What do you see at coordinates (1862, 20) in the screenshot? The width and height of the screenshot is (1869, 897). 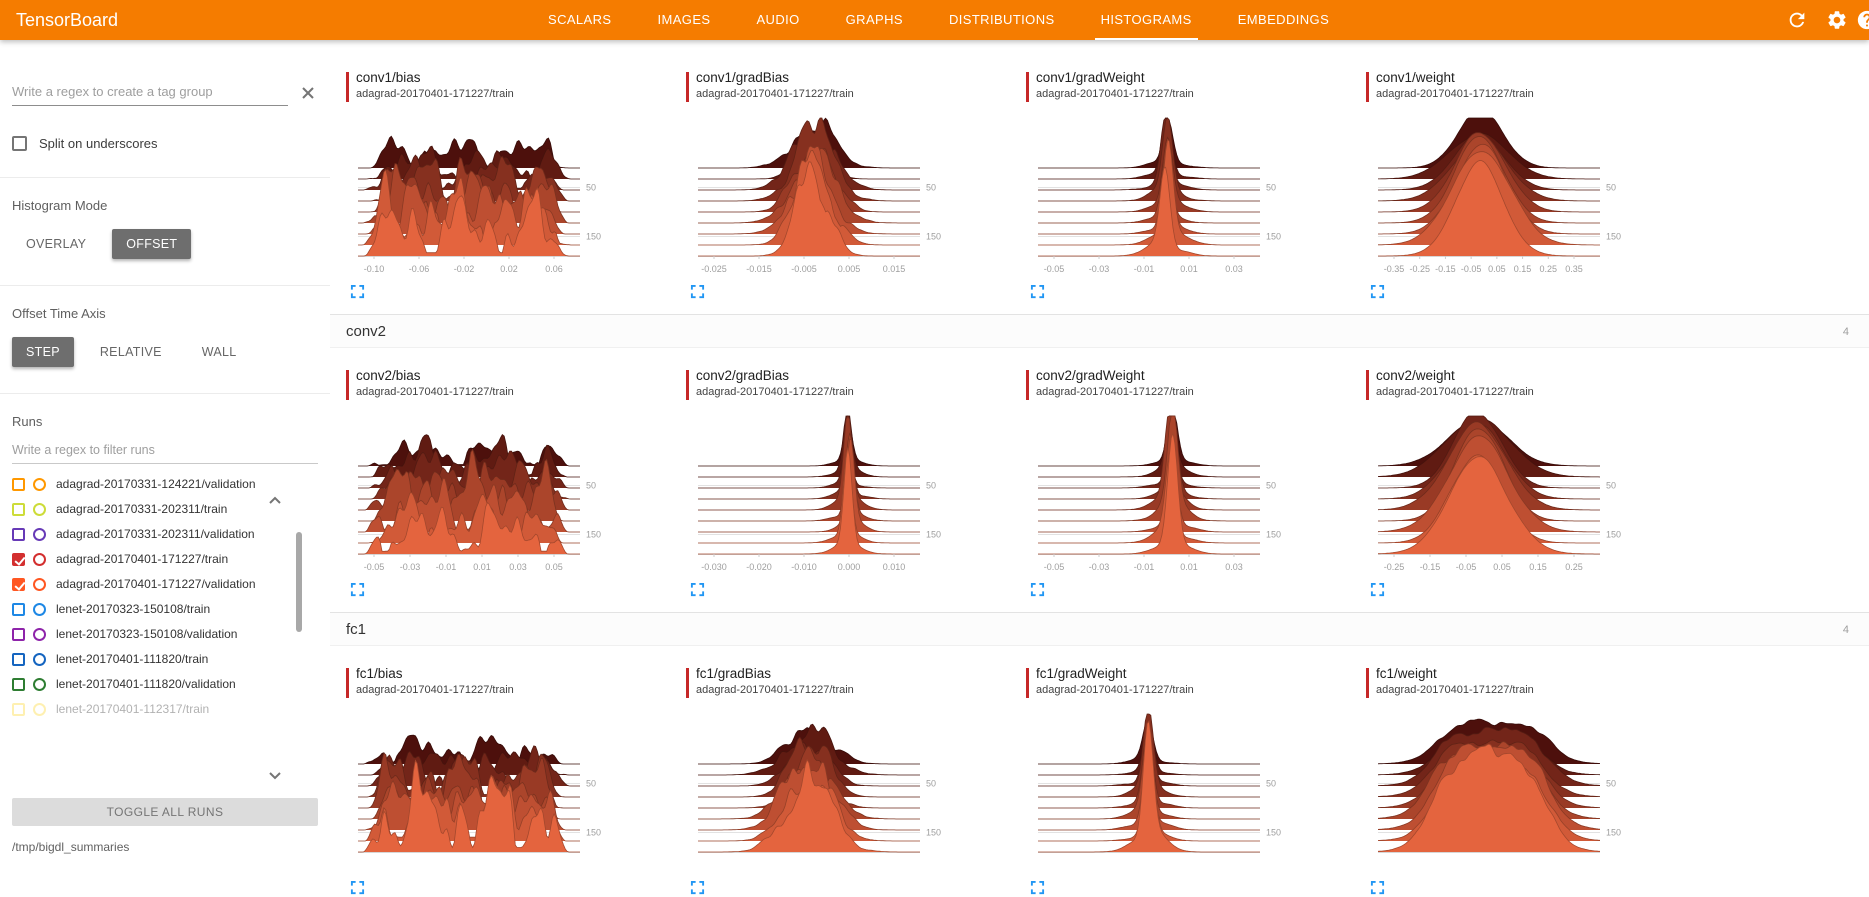 I see `help-icon` at bounding box center [1862, 20].